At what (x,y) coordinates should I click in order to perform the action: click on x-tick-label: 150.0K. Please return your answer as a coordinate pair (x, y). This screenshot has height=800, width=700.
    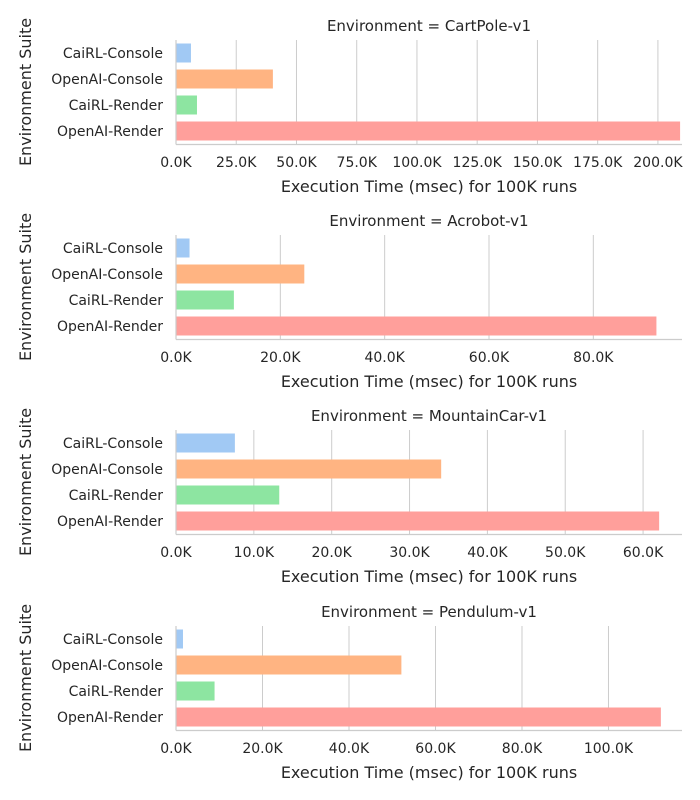
    Looking at the image, I should click on (538, 163).